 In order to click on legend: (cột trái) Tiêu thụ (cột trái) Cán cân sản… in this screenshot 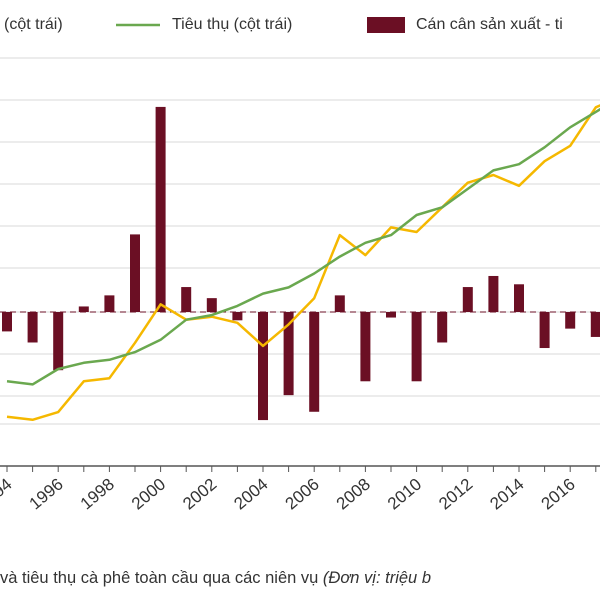, I will do `click(283, 24)`.